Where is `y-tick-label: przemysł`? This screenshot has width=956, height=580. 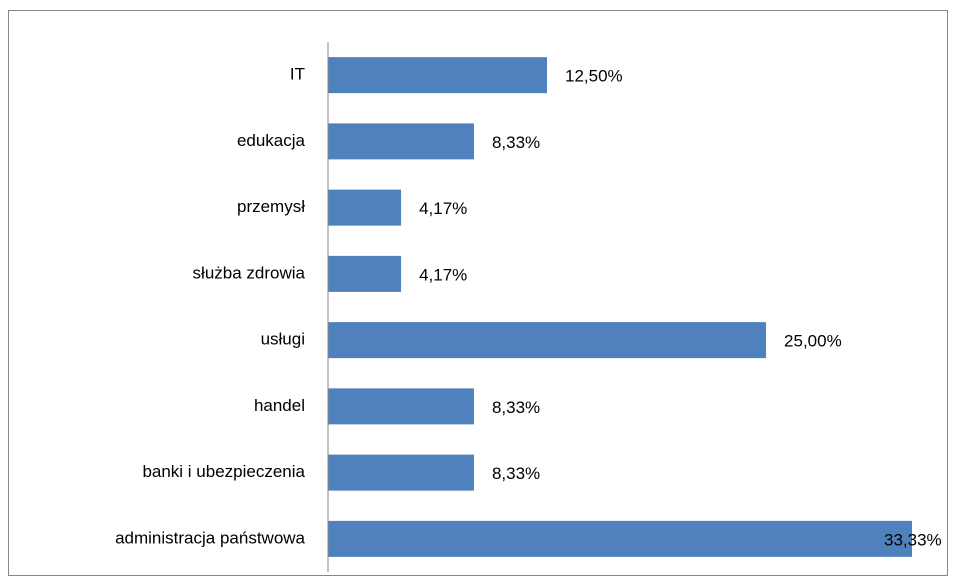 y-tick-label: przemysł is located at coordinates (271, 206).